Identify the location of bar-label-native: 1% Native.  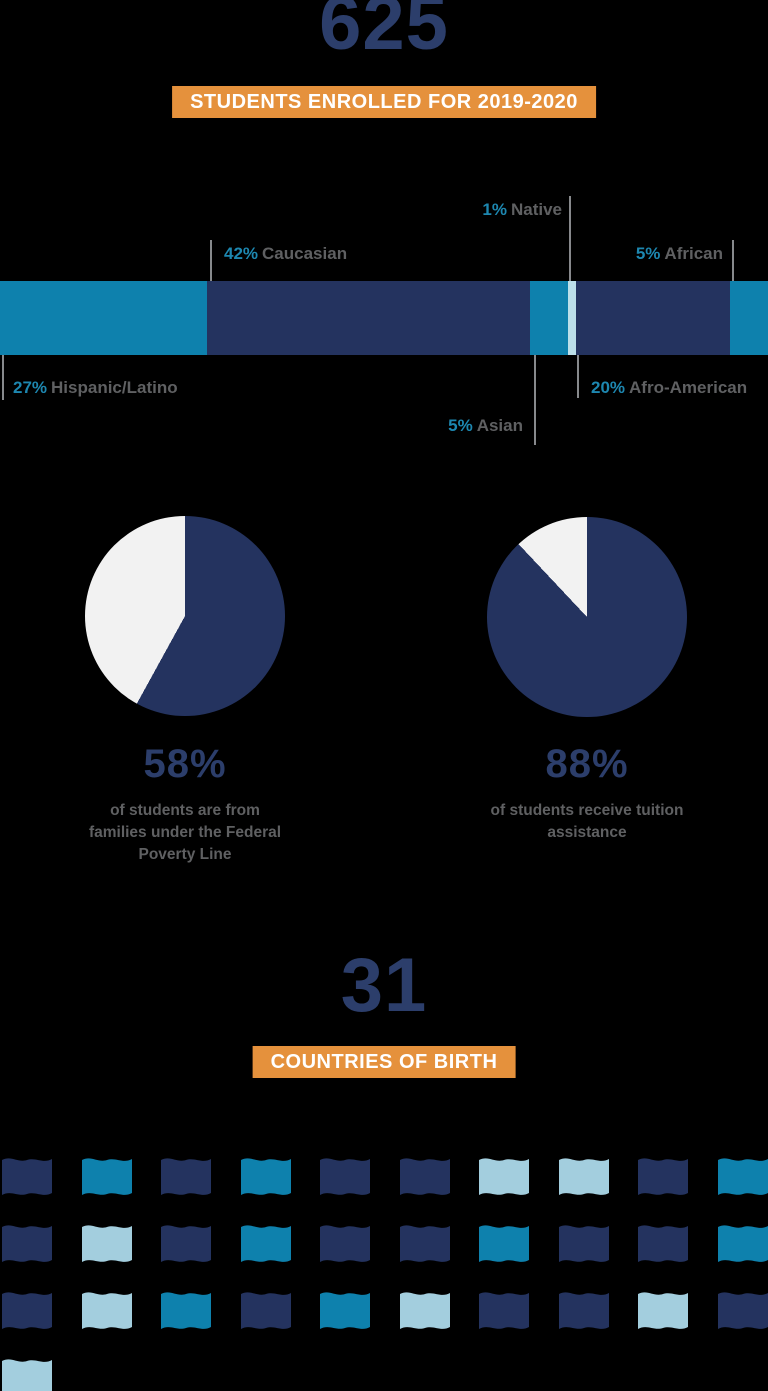
(522, 210).